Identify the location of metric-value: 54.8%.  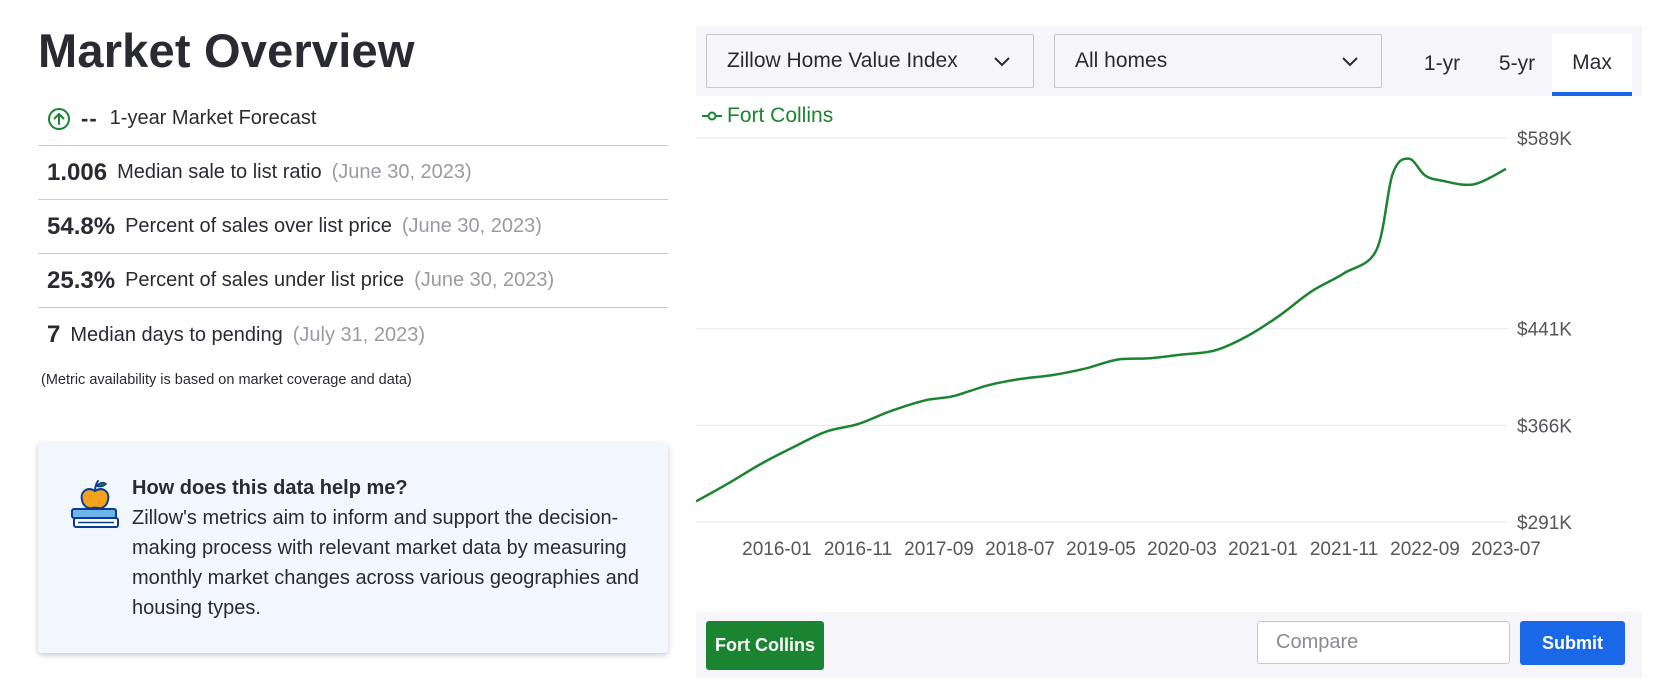
(81, 226).